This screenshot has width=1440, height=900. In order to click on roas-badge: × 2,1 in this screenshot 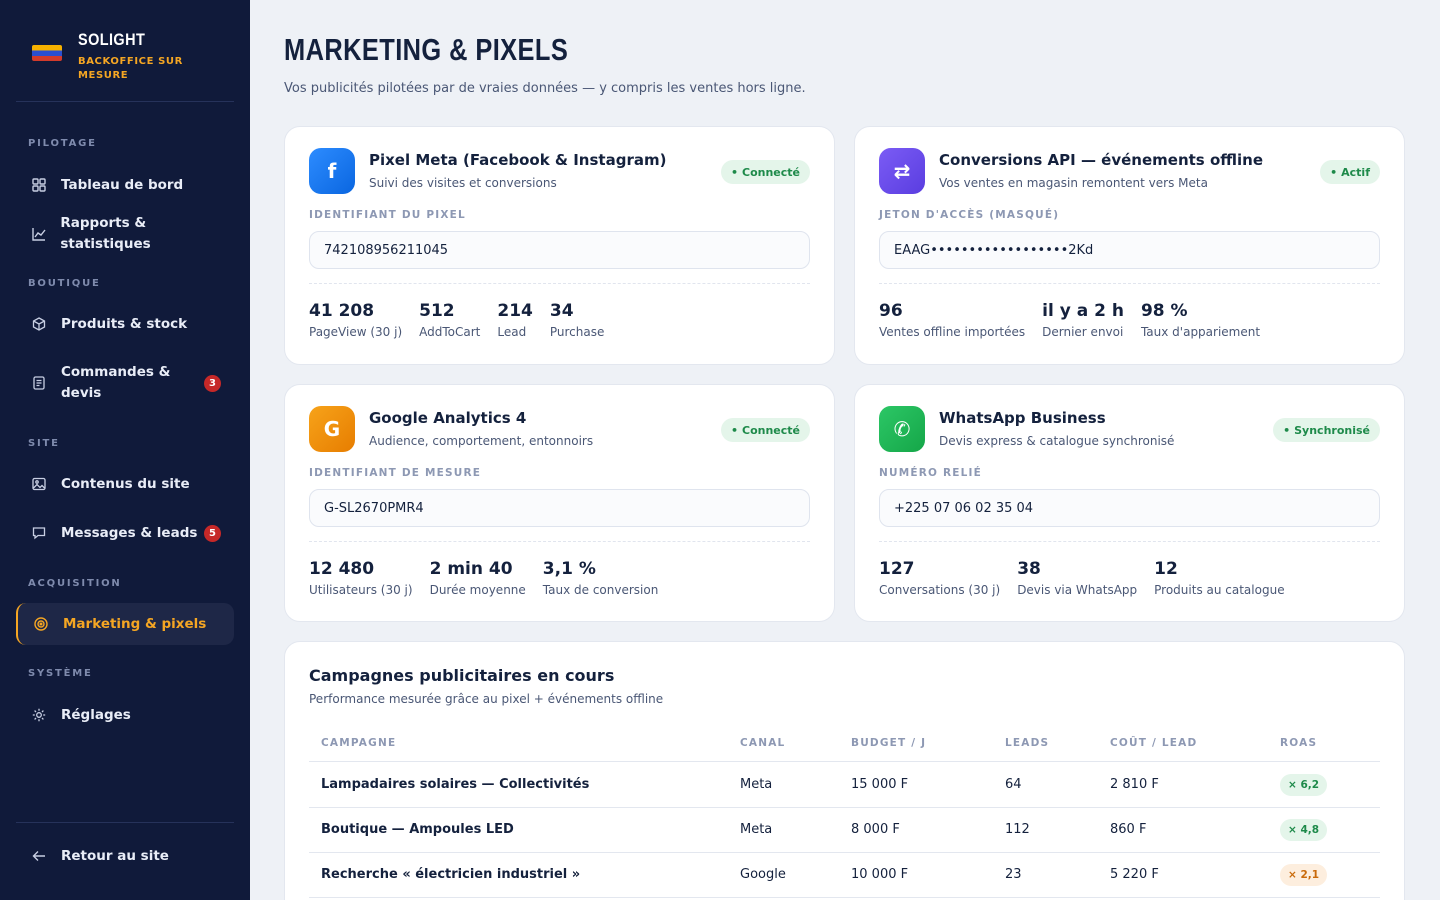, I will do `click(1304, 875)`.